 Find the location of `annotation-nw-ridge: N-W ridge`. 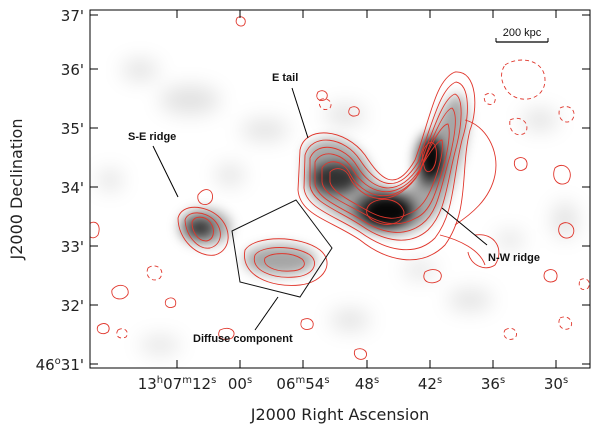

annotation-nw-ridge: N-W ridge is located at coordinates (514, 258).